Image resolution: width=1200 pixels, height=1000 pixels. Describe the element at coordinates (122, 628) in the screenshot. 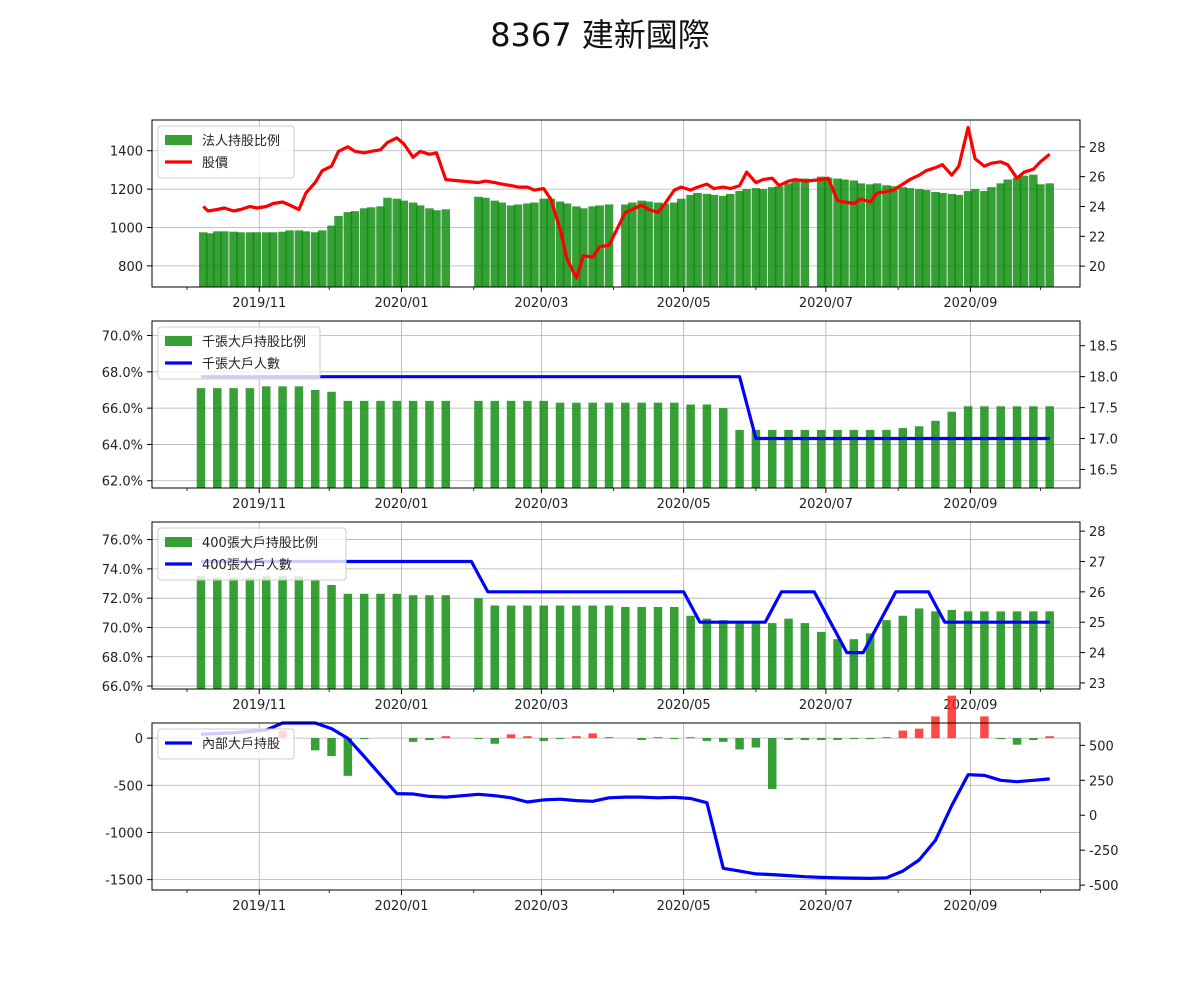

I see `y-left-tick-label: 70.0%` at that location.